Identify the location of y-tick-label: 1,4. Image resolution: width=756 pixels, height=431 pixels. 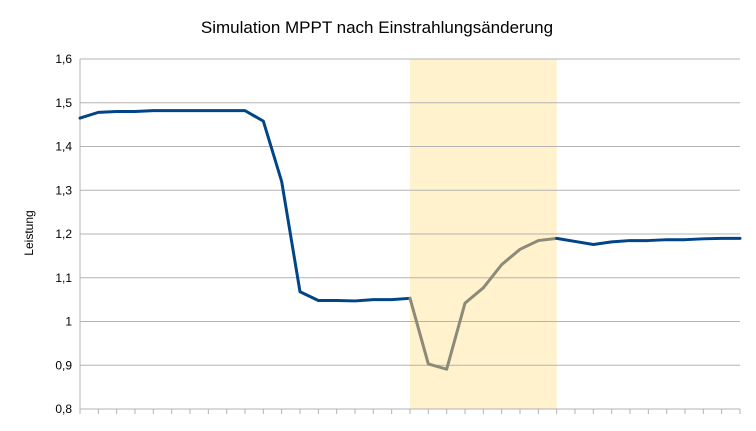
(63, 147).